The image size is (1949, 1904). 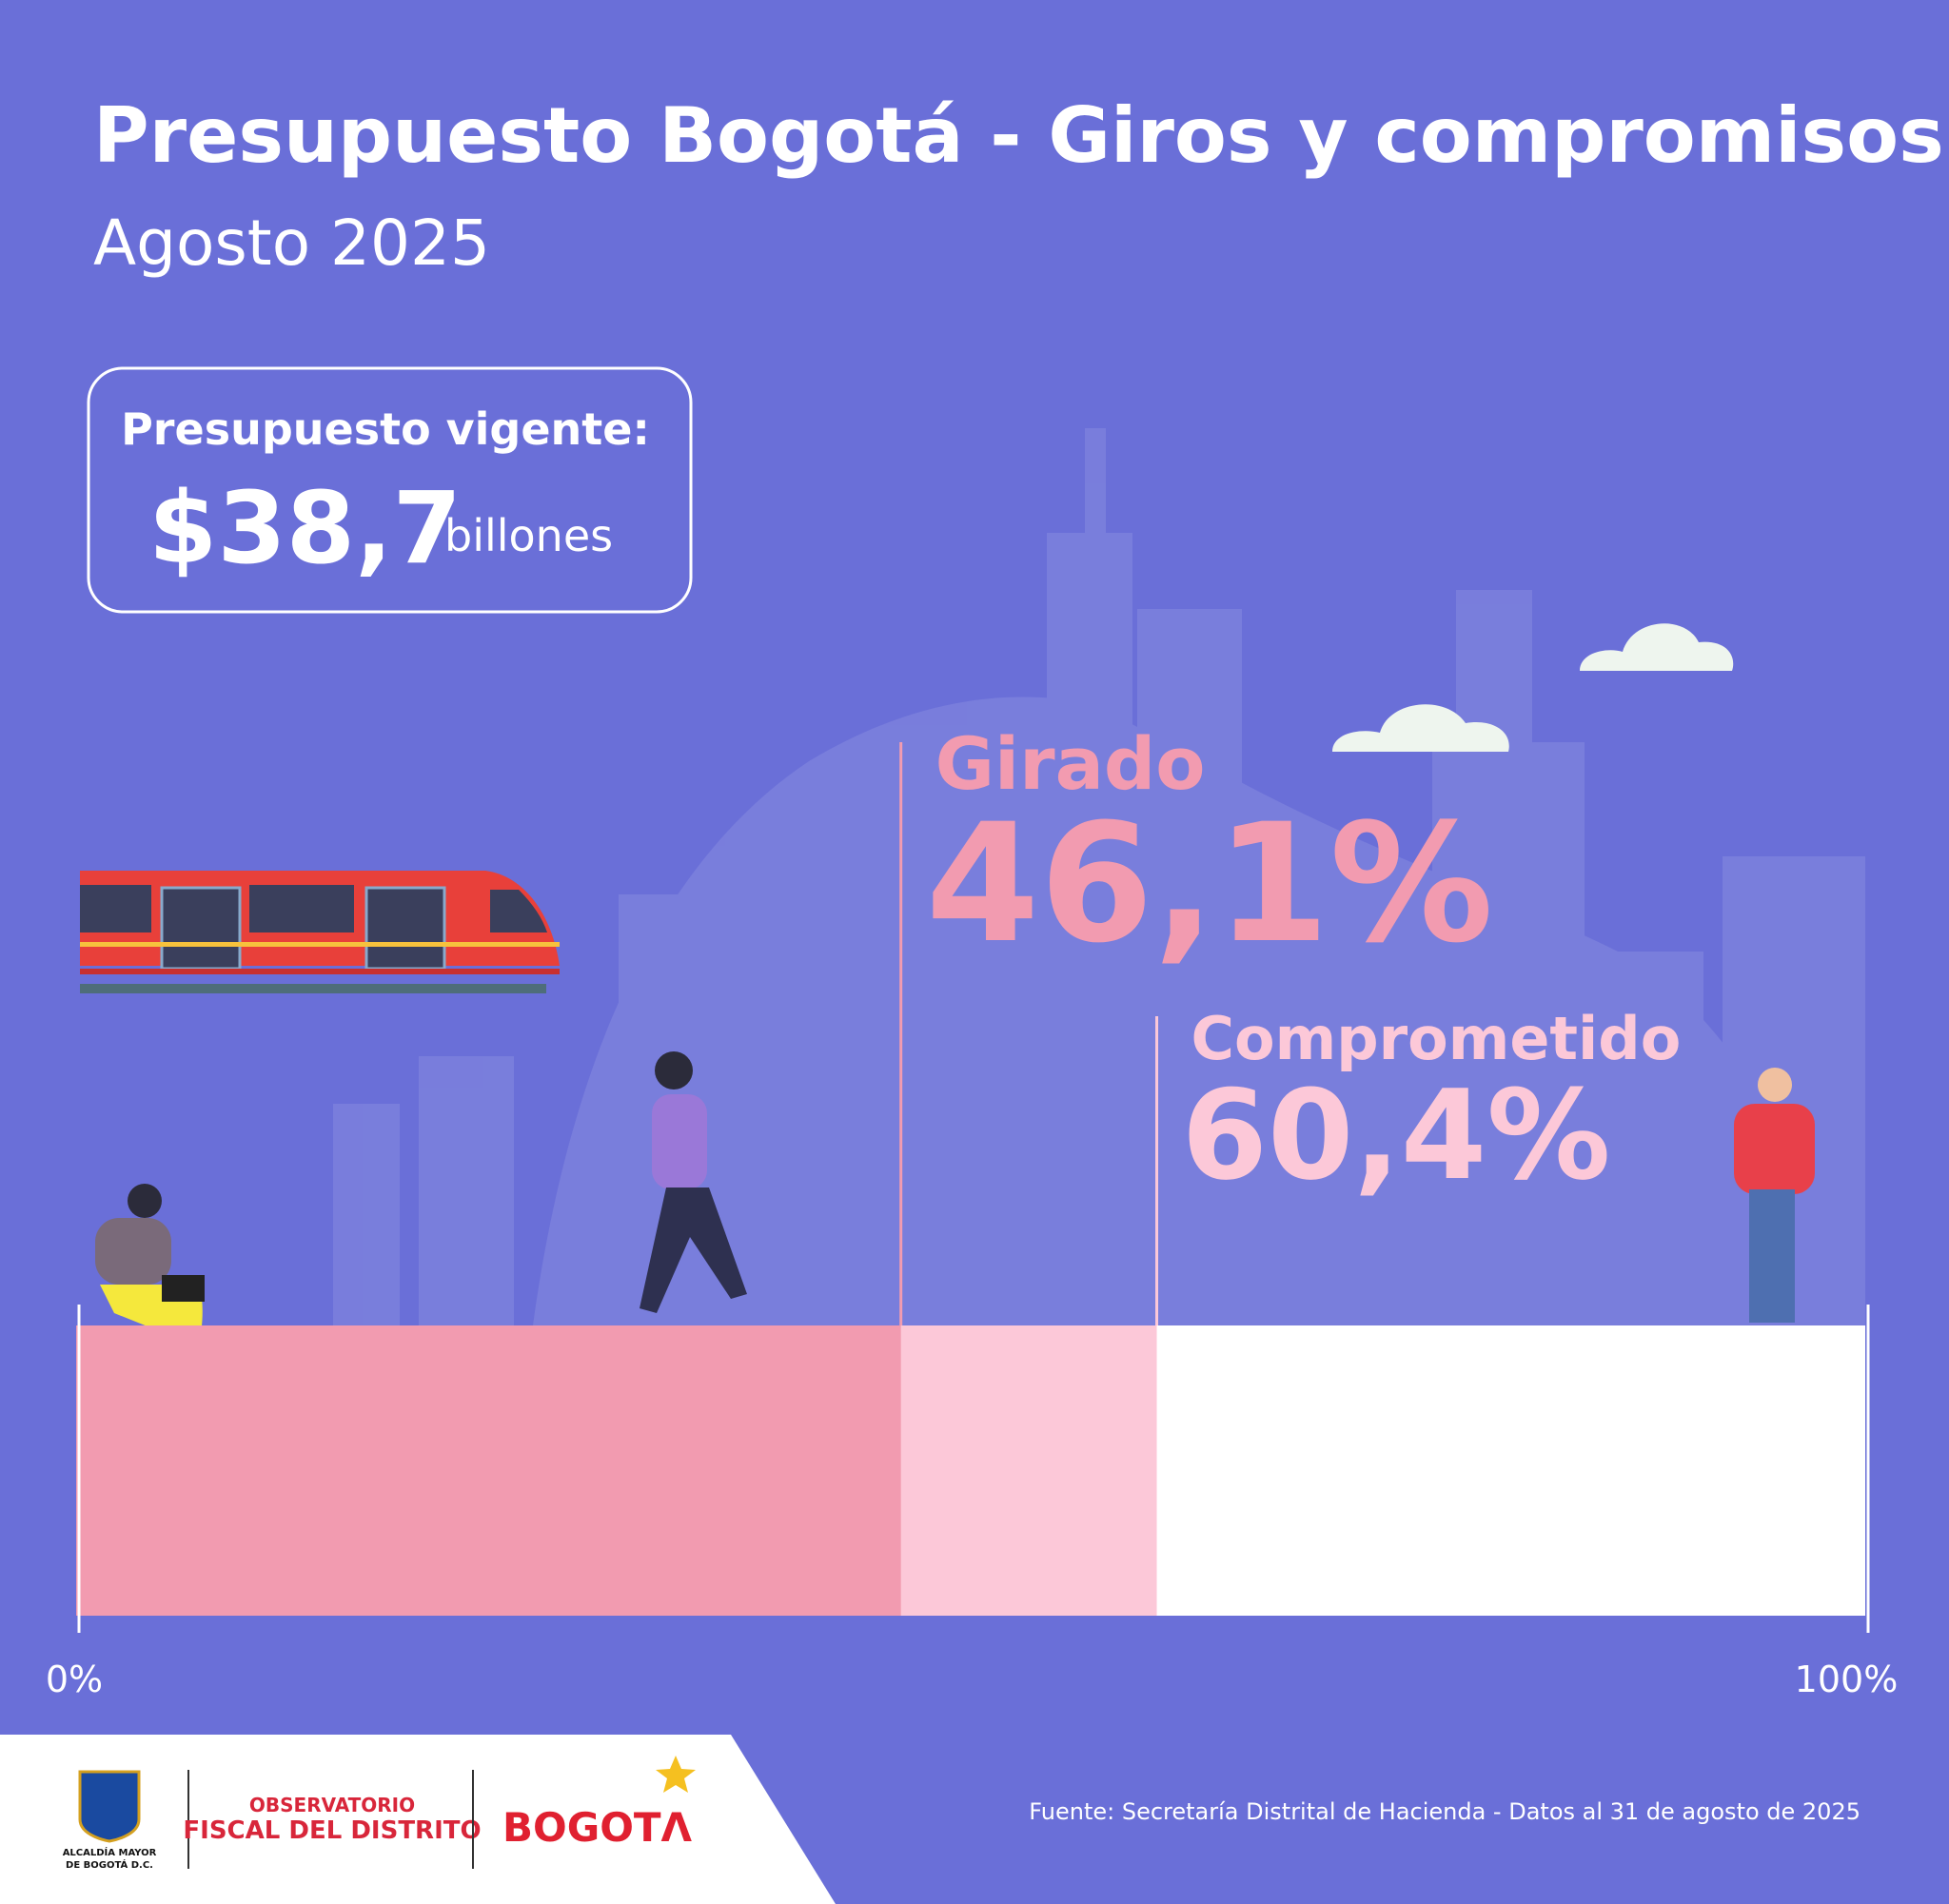 I want to click on budget-label: Presupuesto vigente:, so click(x=385, y=429).